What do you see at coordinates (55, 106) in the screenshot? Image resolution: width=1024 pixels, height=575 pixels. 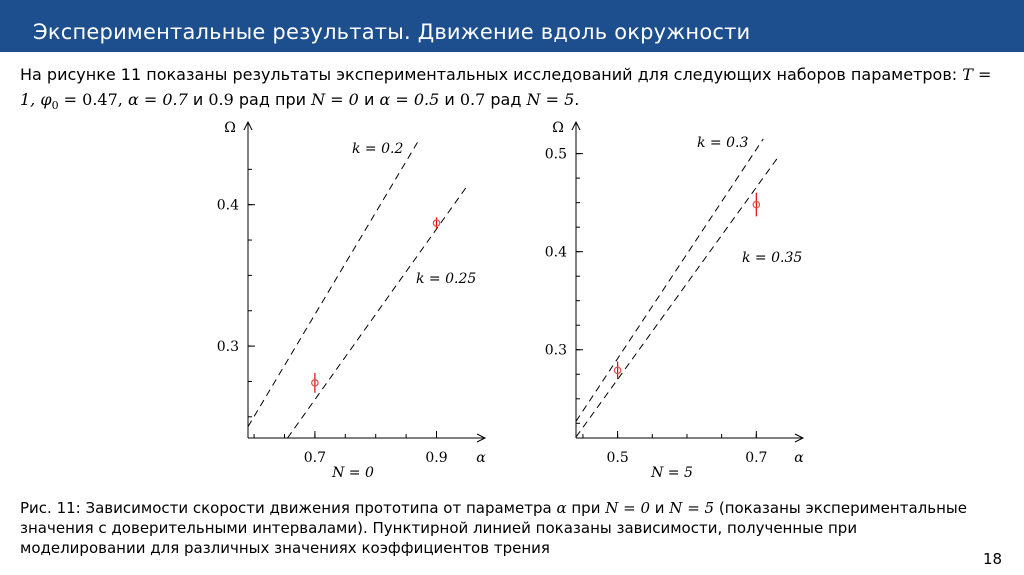 I see `intro-math-1-sub: 0` at bounding box center [55, 106].